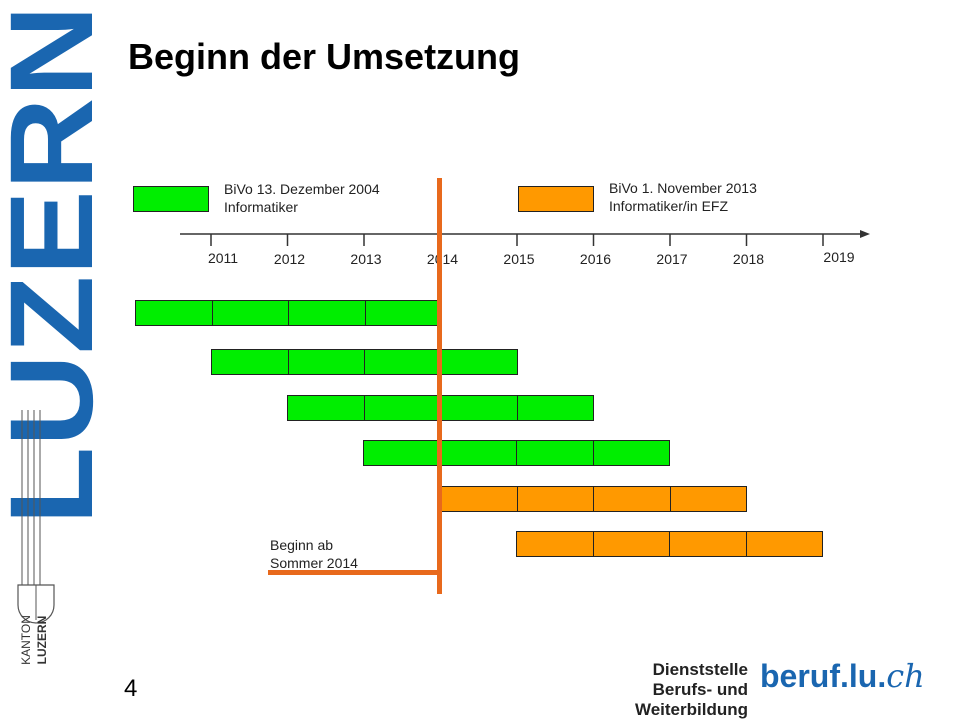 The width and height of the screenshot is (960, 720). I want to click on start-marker-line, so click(439, 386).